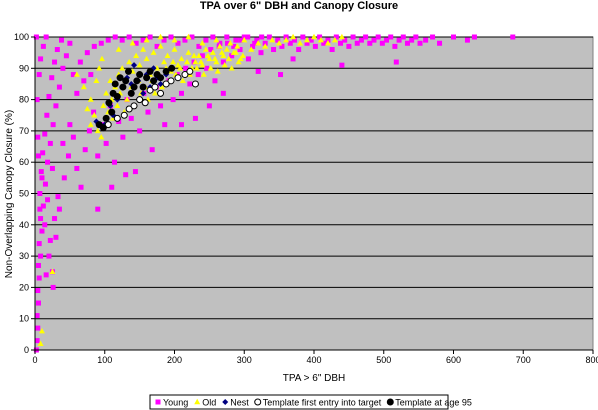 This screenshot has width=598, height=410. Describe the element at coordinates (225, 402) in the screenshot. I see `legend-marker` at that location.